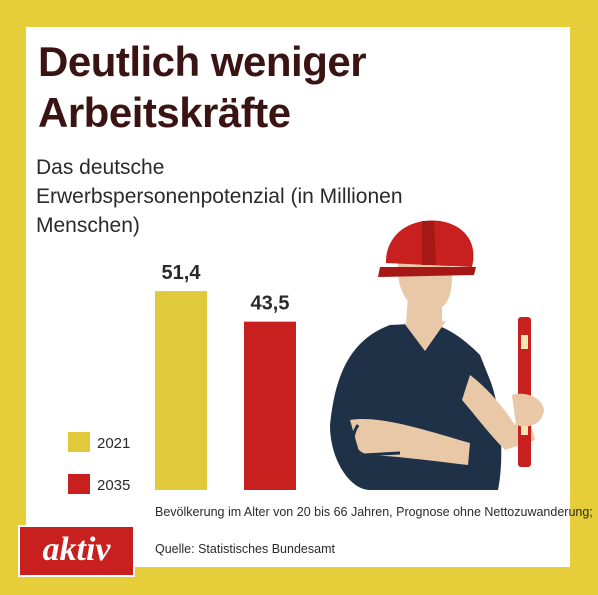 The width and height of the screenshot is (598, 595). I want to click on aktiv-logo: aktiv, so click(76, 551).